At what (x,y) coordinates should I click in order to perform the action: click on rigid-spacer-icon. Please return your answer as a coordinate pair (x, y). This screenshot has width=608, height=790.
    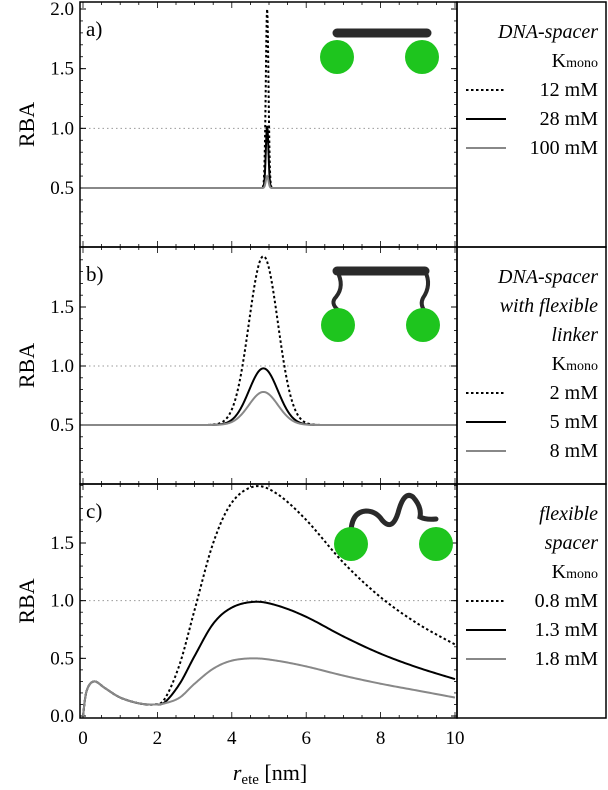
    Looking at the image, I should click on (379, 51).